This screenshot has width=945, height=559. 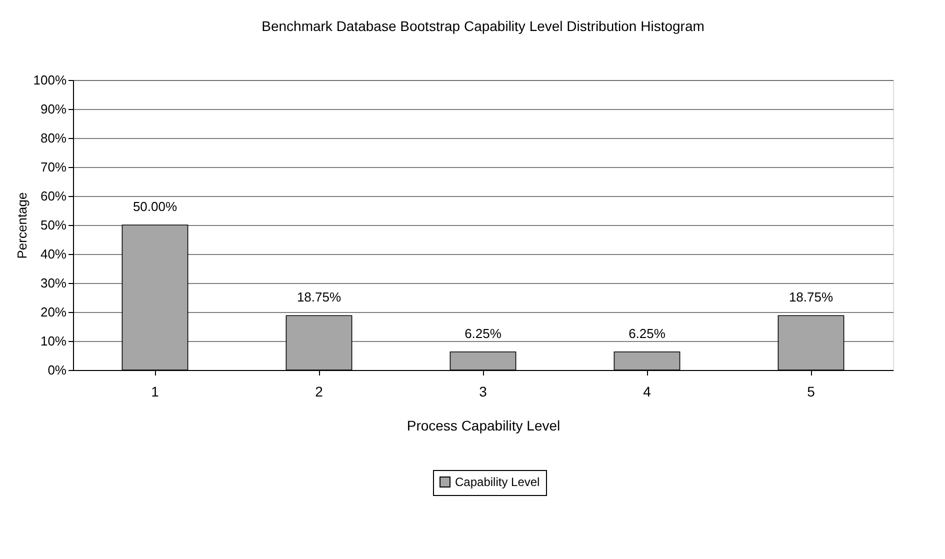 What do you see at coordinates (53, 167) in the screenshot?
I see `y-tick-label: 70%` at bounding box center [53, 167].